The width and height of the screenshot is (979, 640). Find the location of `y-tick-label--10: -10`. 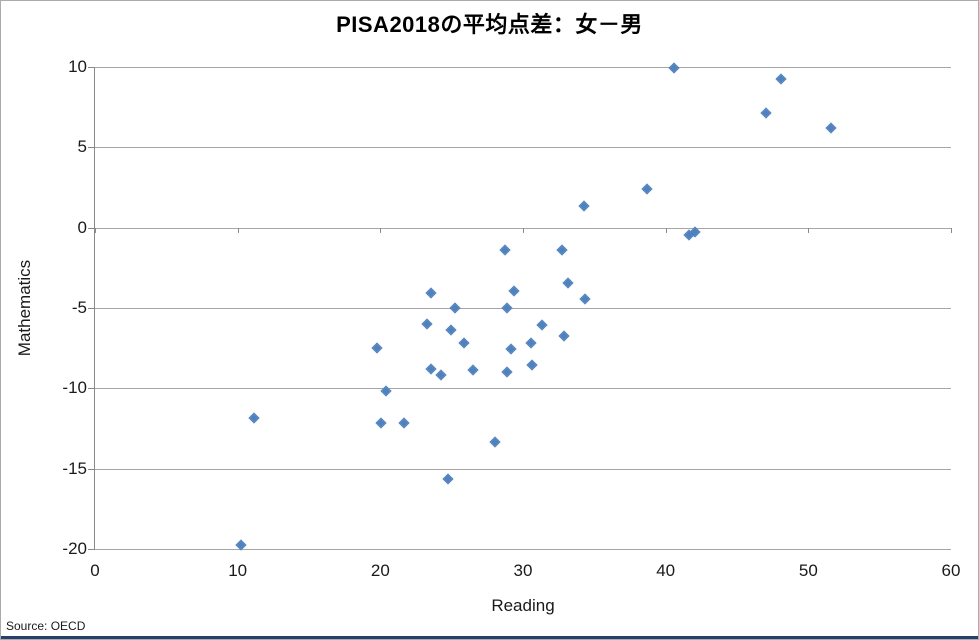

y-tick-label--10: -10 is located at coordinates (74, 388).